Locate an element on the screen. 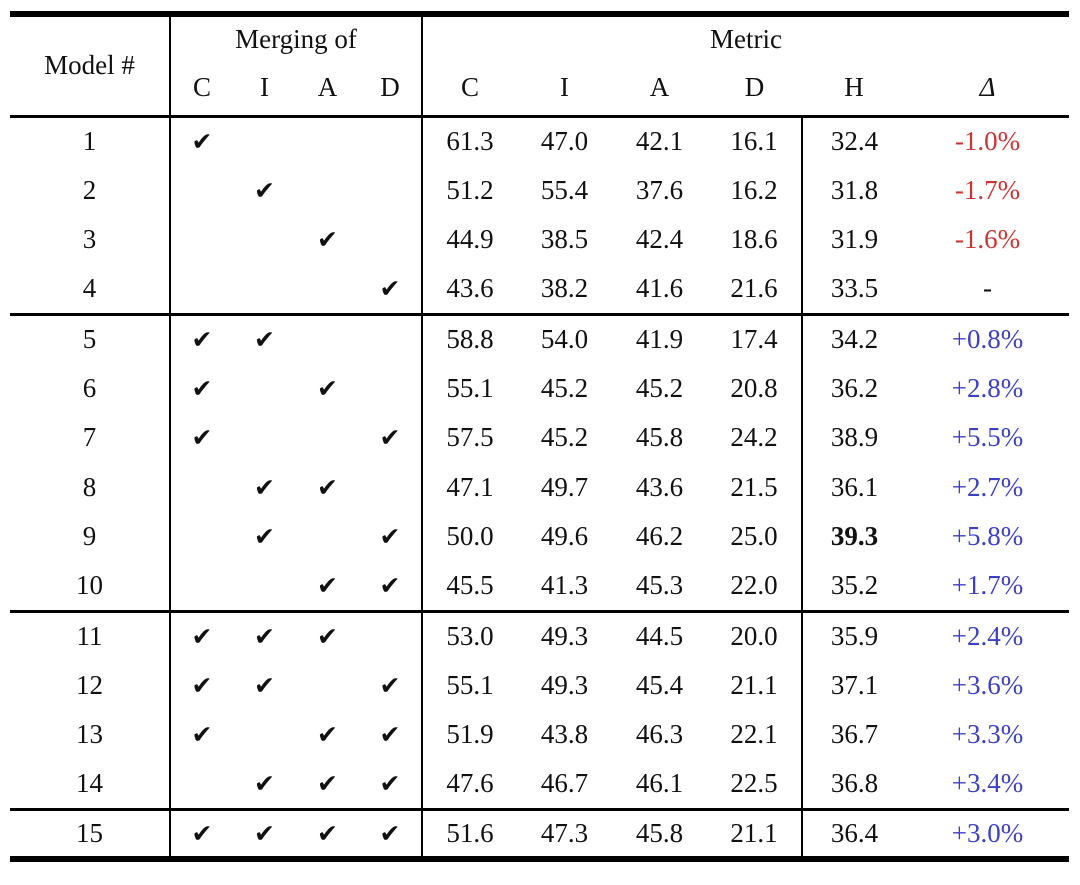 The width and height of the screenshot is (1080, 885). metric-value-cell-c: 57.5 is located at coordinates (470, 437).